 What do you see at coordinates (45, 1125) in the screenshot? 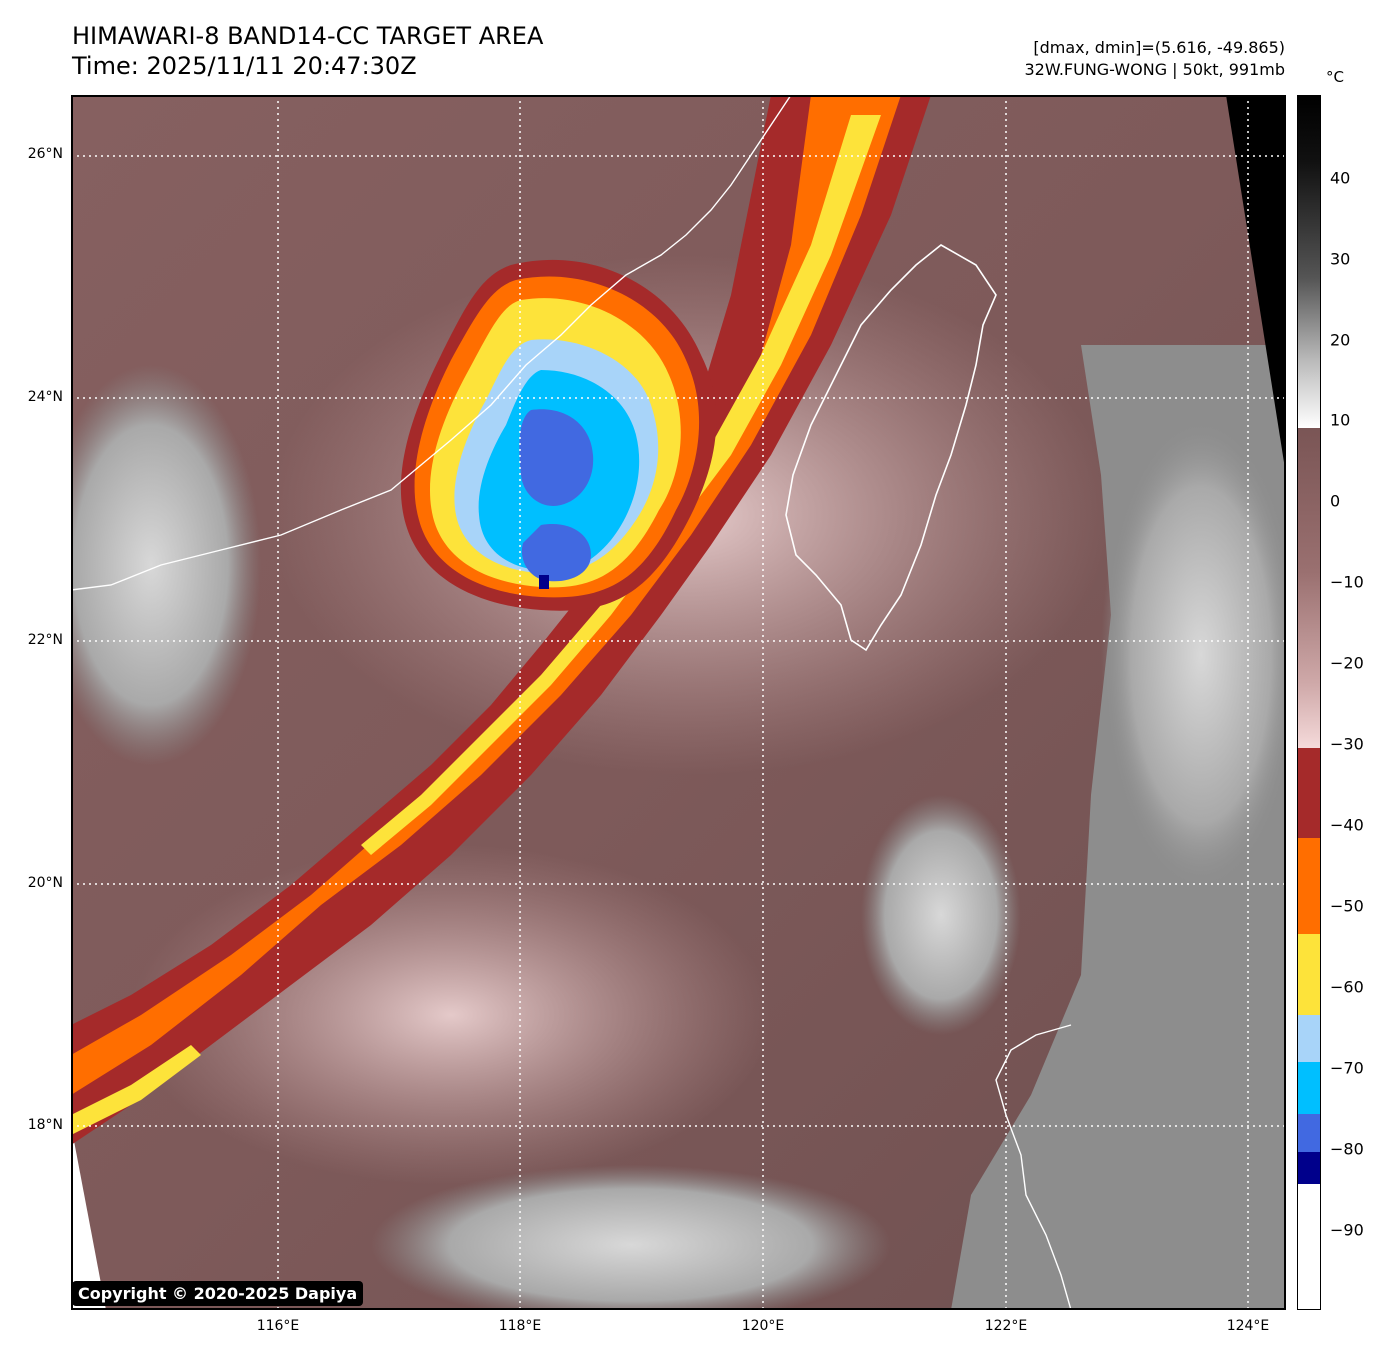
I see `lat-label-18n: 18°N` at bounding box center [45, 1125].